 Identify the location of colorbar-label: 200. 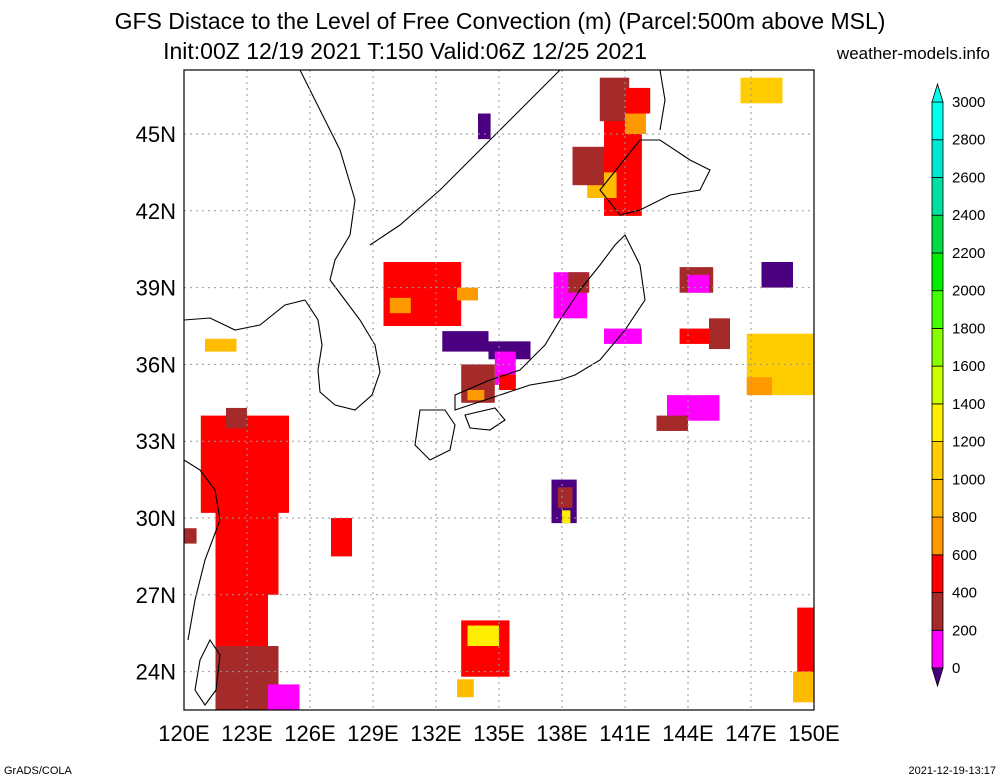
(964, 630).